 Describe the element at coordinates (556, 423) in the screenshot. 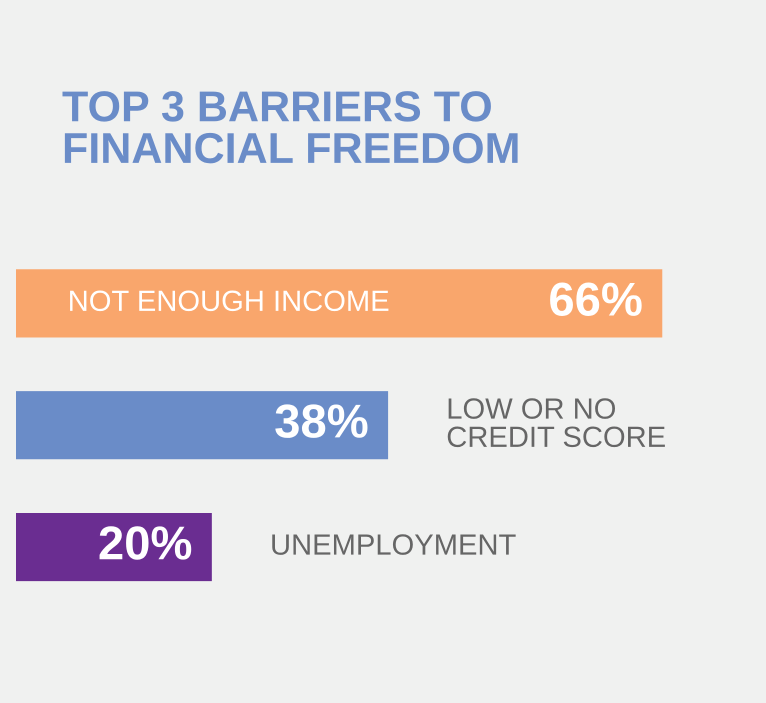

I see `y-tick-label: LOW OR NO CREDIT SCORE` at that location.